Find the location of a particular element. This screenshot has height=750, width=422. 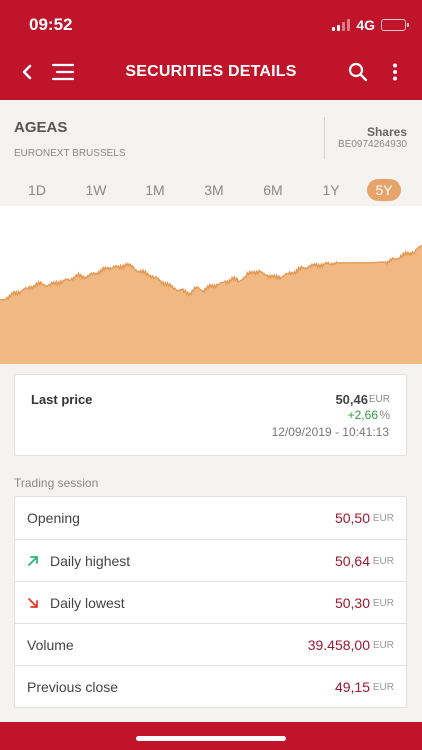

row-value: 50,30 is located at coordinates (352, 603).